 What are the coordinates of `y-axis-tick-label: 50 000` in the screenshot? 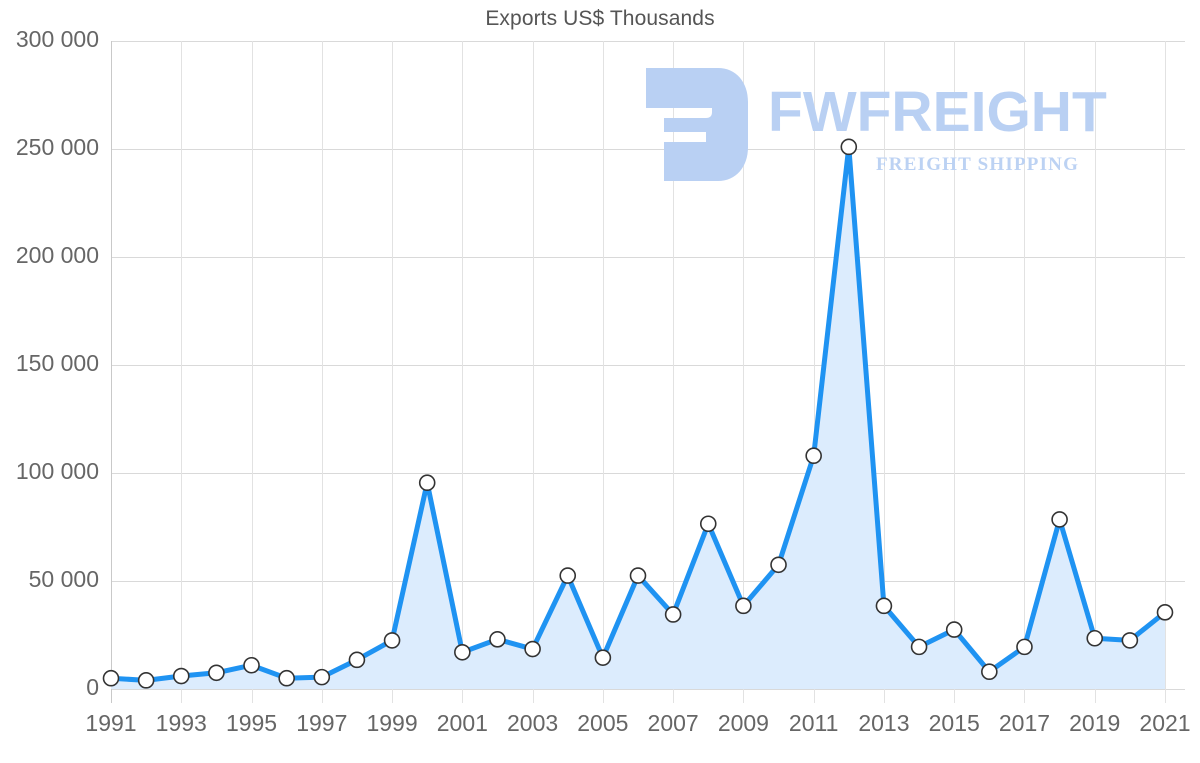 It's located at (64, 579).